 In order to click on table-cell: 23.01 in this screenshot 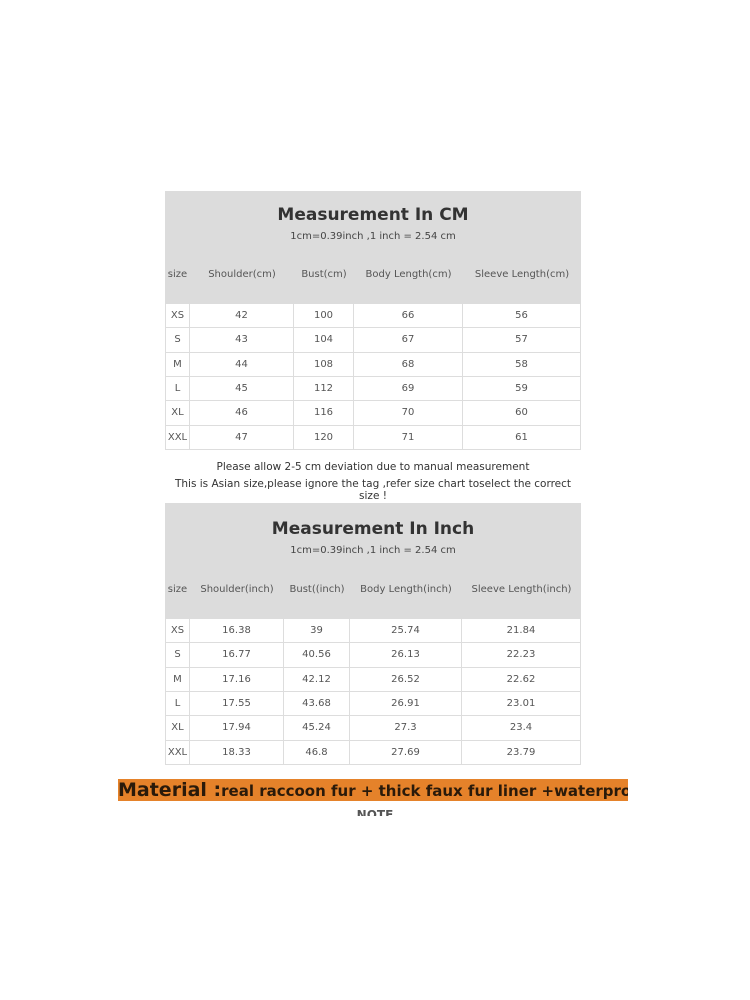, I will do `click(521, 704)`.